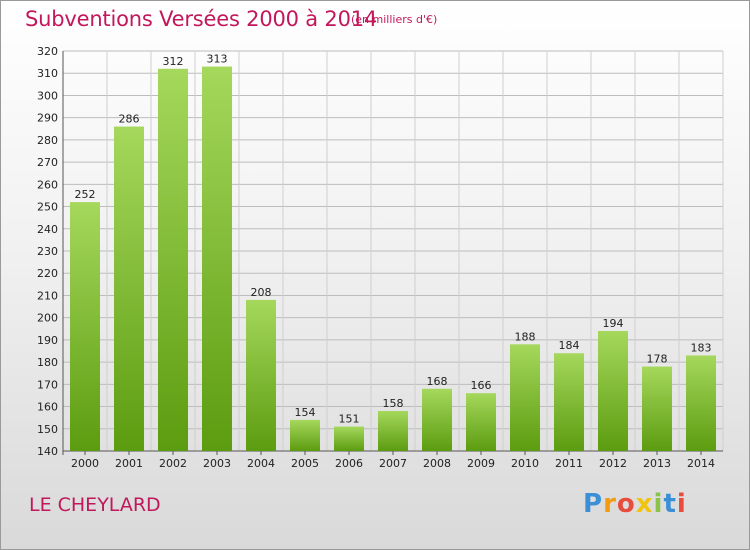  I want to click on data-label: 286, so click(129, 119).